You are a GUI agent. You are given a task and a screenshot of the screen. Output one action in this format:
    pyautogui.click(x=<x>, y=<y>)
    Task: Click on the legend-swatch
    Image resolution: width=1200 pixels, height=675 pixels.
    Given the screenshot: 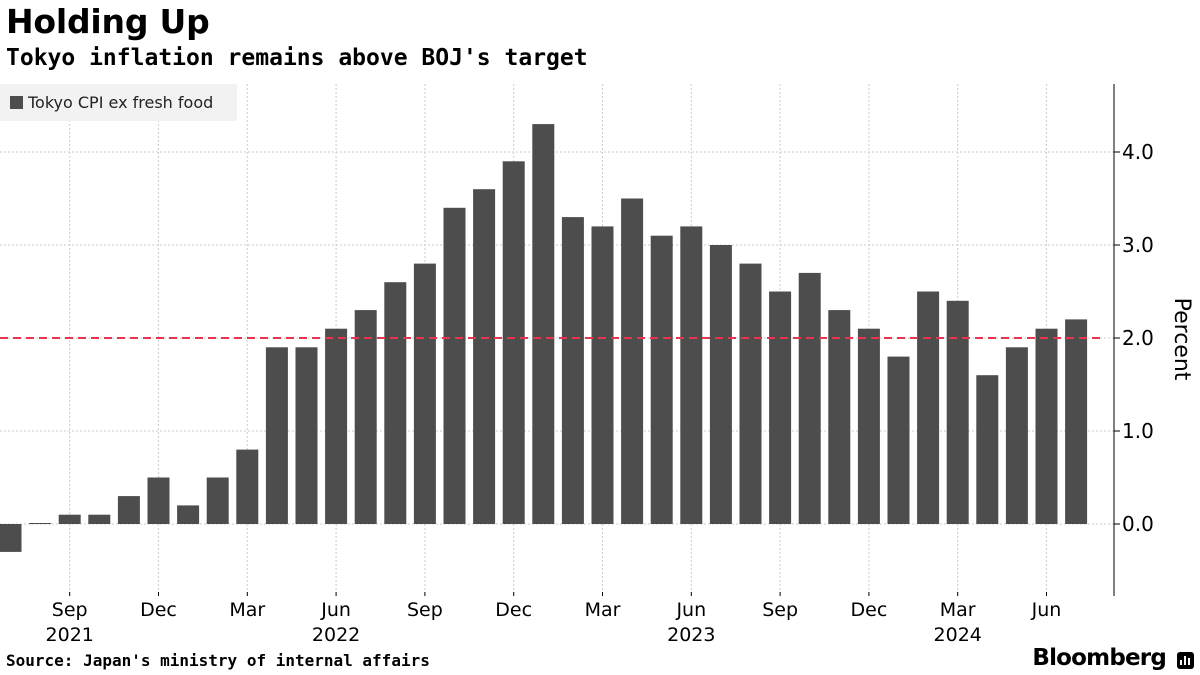 What is the action you would take?
    pyautogui.click(x=16, y=102)
    